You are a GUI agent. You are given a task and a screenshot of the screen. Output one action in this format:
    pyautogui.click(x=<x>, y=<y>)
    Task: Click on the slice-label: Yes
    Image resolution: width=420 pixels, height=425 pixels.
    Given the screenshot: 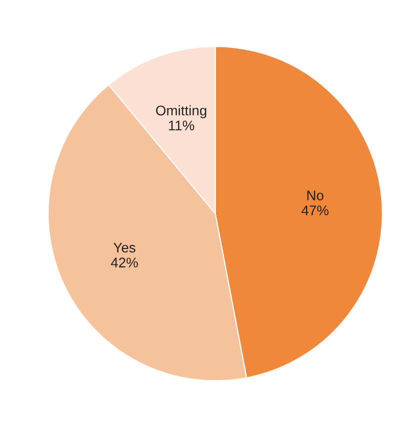 What is the action you would take?
    pyautogui.click(x=124, y=247)
    